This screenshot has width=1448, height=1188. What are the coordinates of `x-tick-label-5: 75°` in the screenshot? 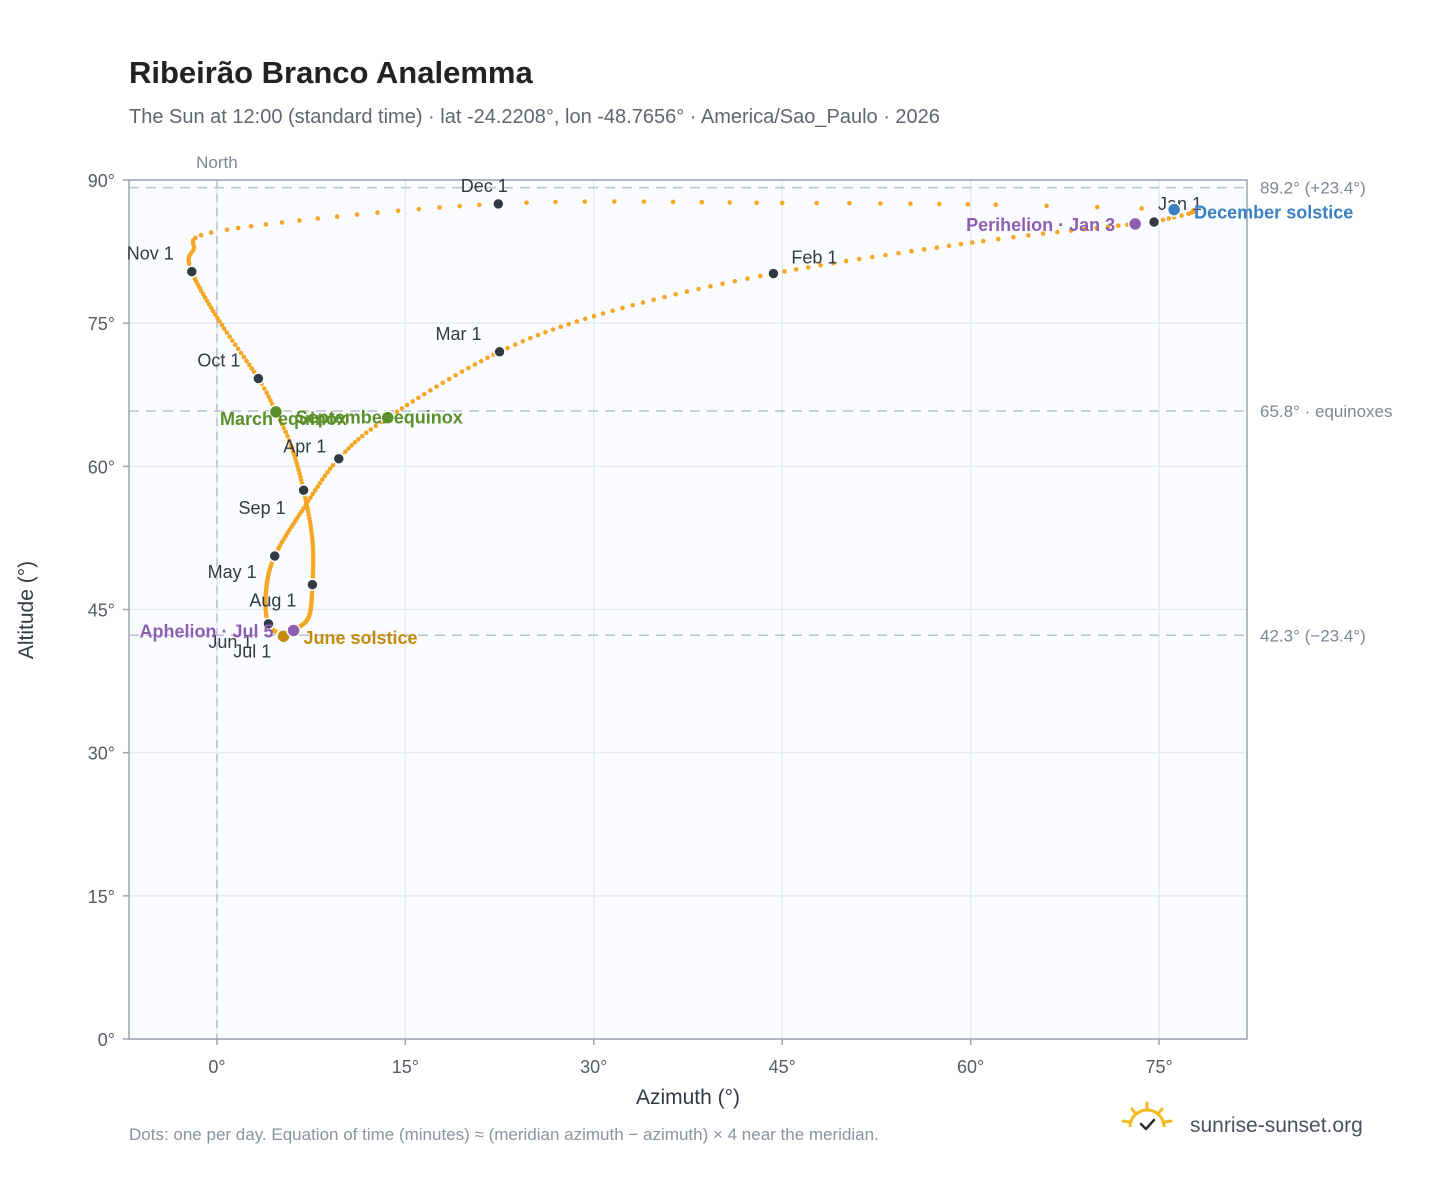 It's located at (1158, 1067).